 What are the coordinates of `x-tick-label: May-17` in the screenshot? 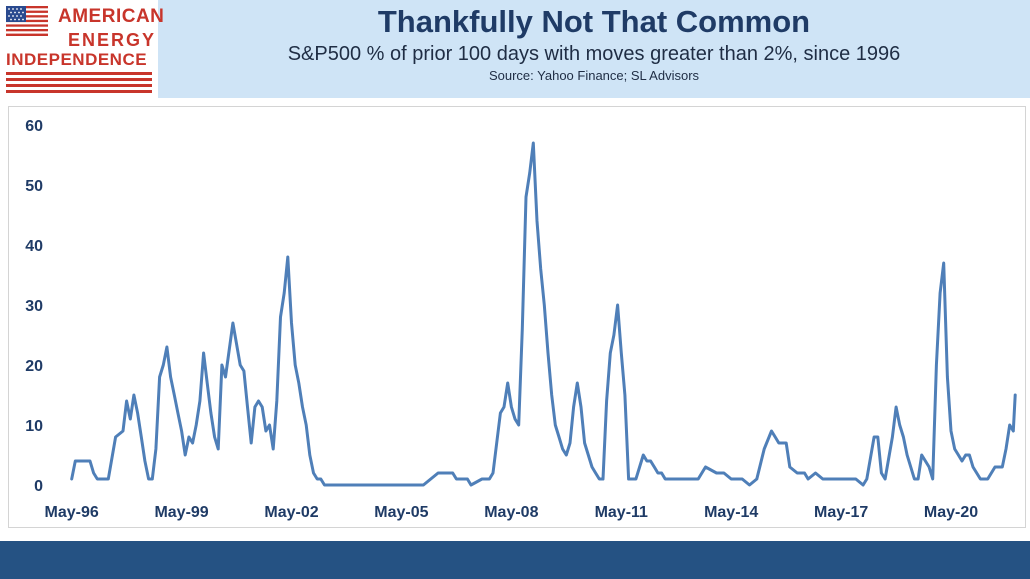 It's located at (841, 512).